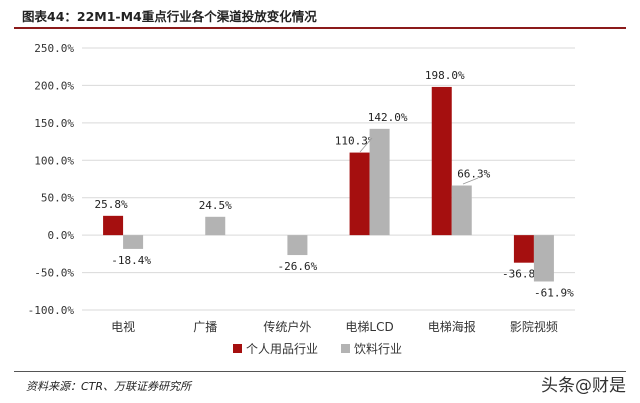 This screenshot has height=403, width=640. Describe the element at coordinates (54, 123) in the screenshot. I see `y-tick-label: 150.0%` at that location.